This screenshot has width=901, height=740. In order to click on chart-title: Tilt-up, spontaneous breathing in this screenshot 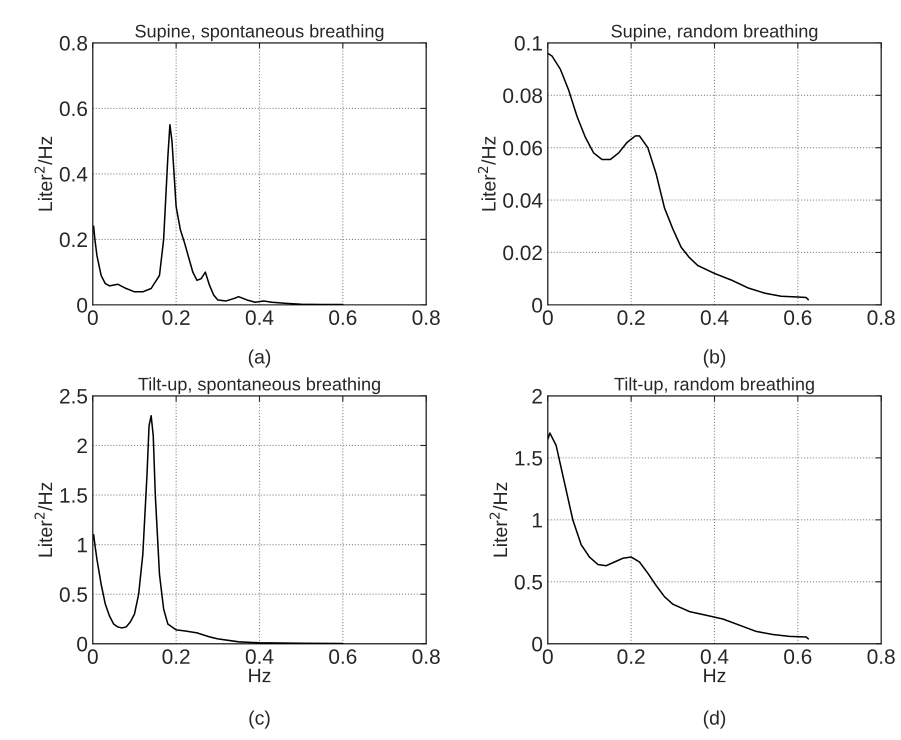, I will do `click(259, 385)`.